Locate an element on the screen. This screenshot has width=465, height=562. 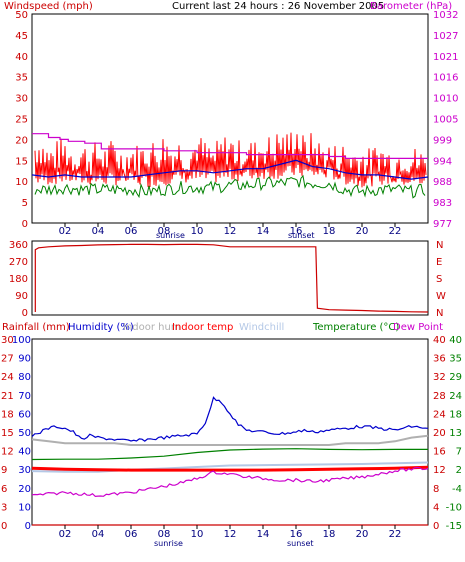
panel3-x-tick-labels: 02 04 06 08 10 12 14 16 18 20 22 is located at coordinates (230, 532).